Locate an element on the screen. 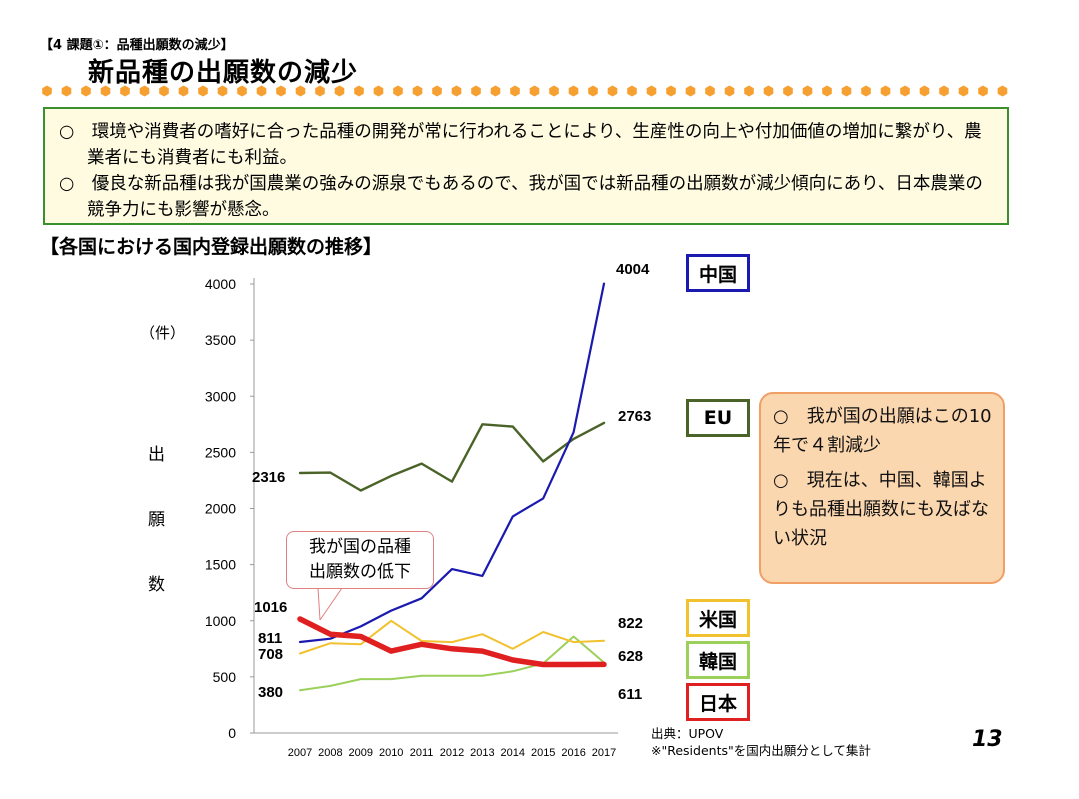 Image resolution: width=1079 pixels, height=799 pixels. x-tick-label: 2017 is located at coordinates (604, 753).